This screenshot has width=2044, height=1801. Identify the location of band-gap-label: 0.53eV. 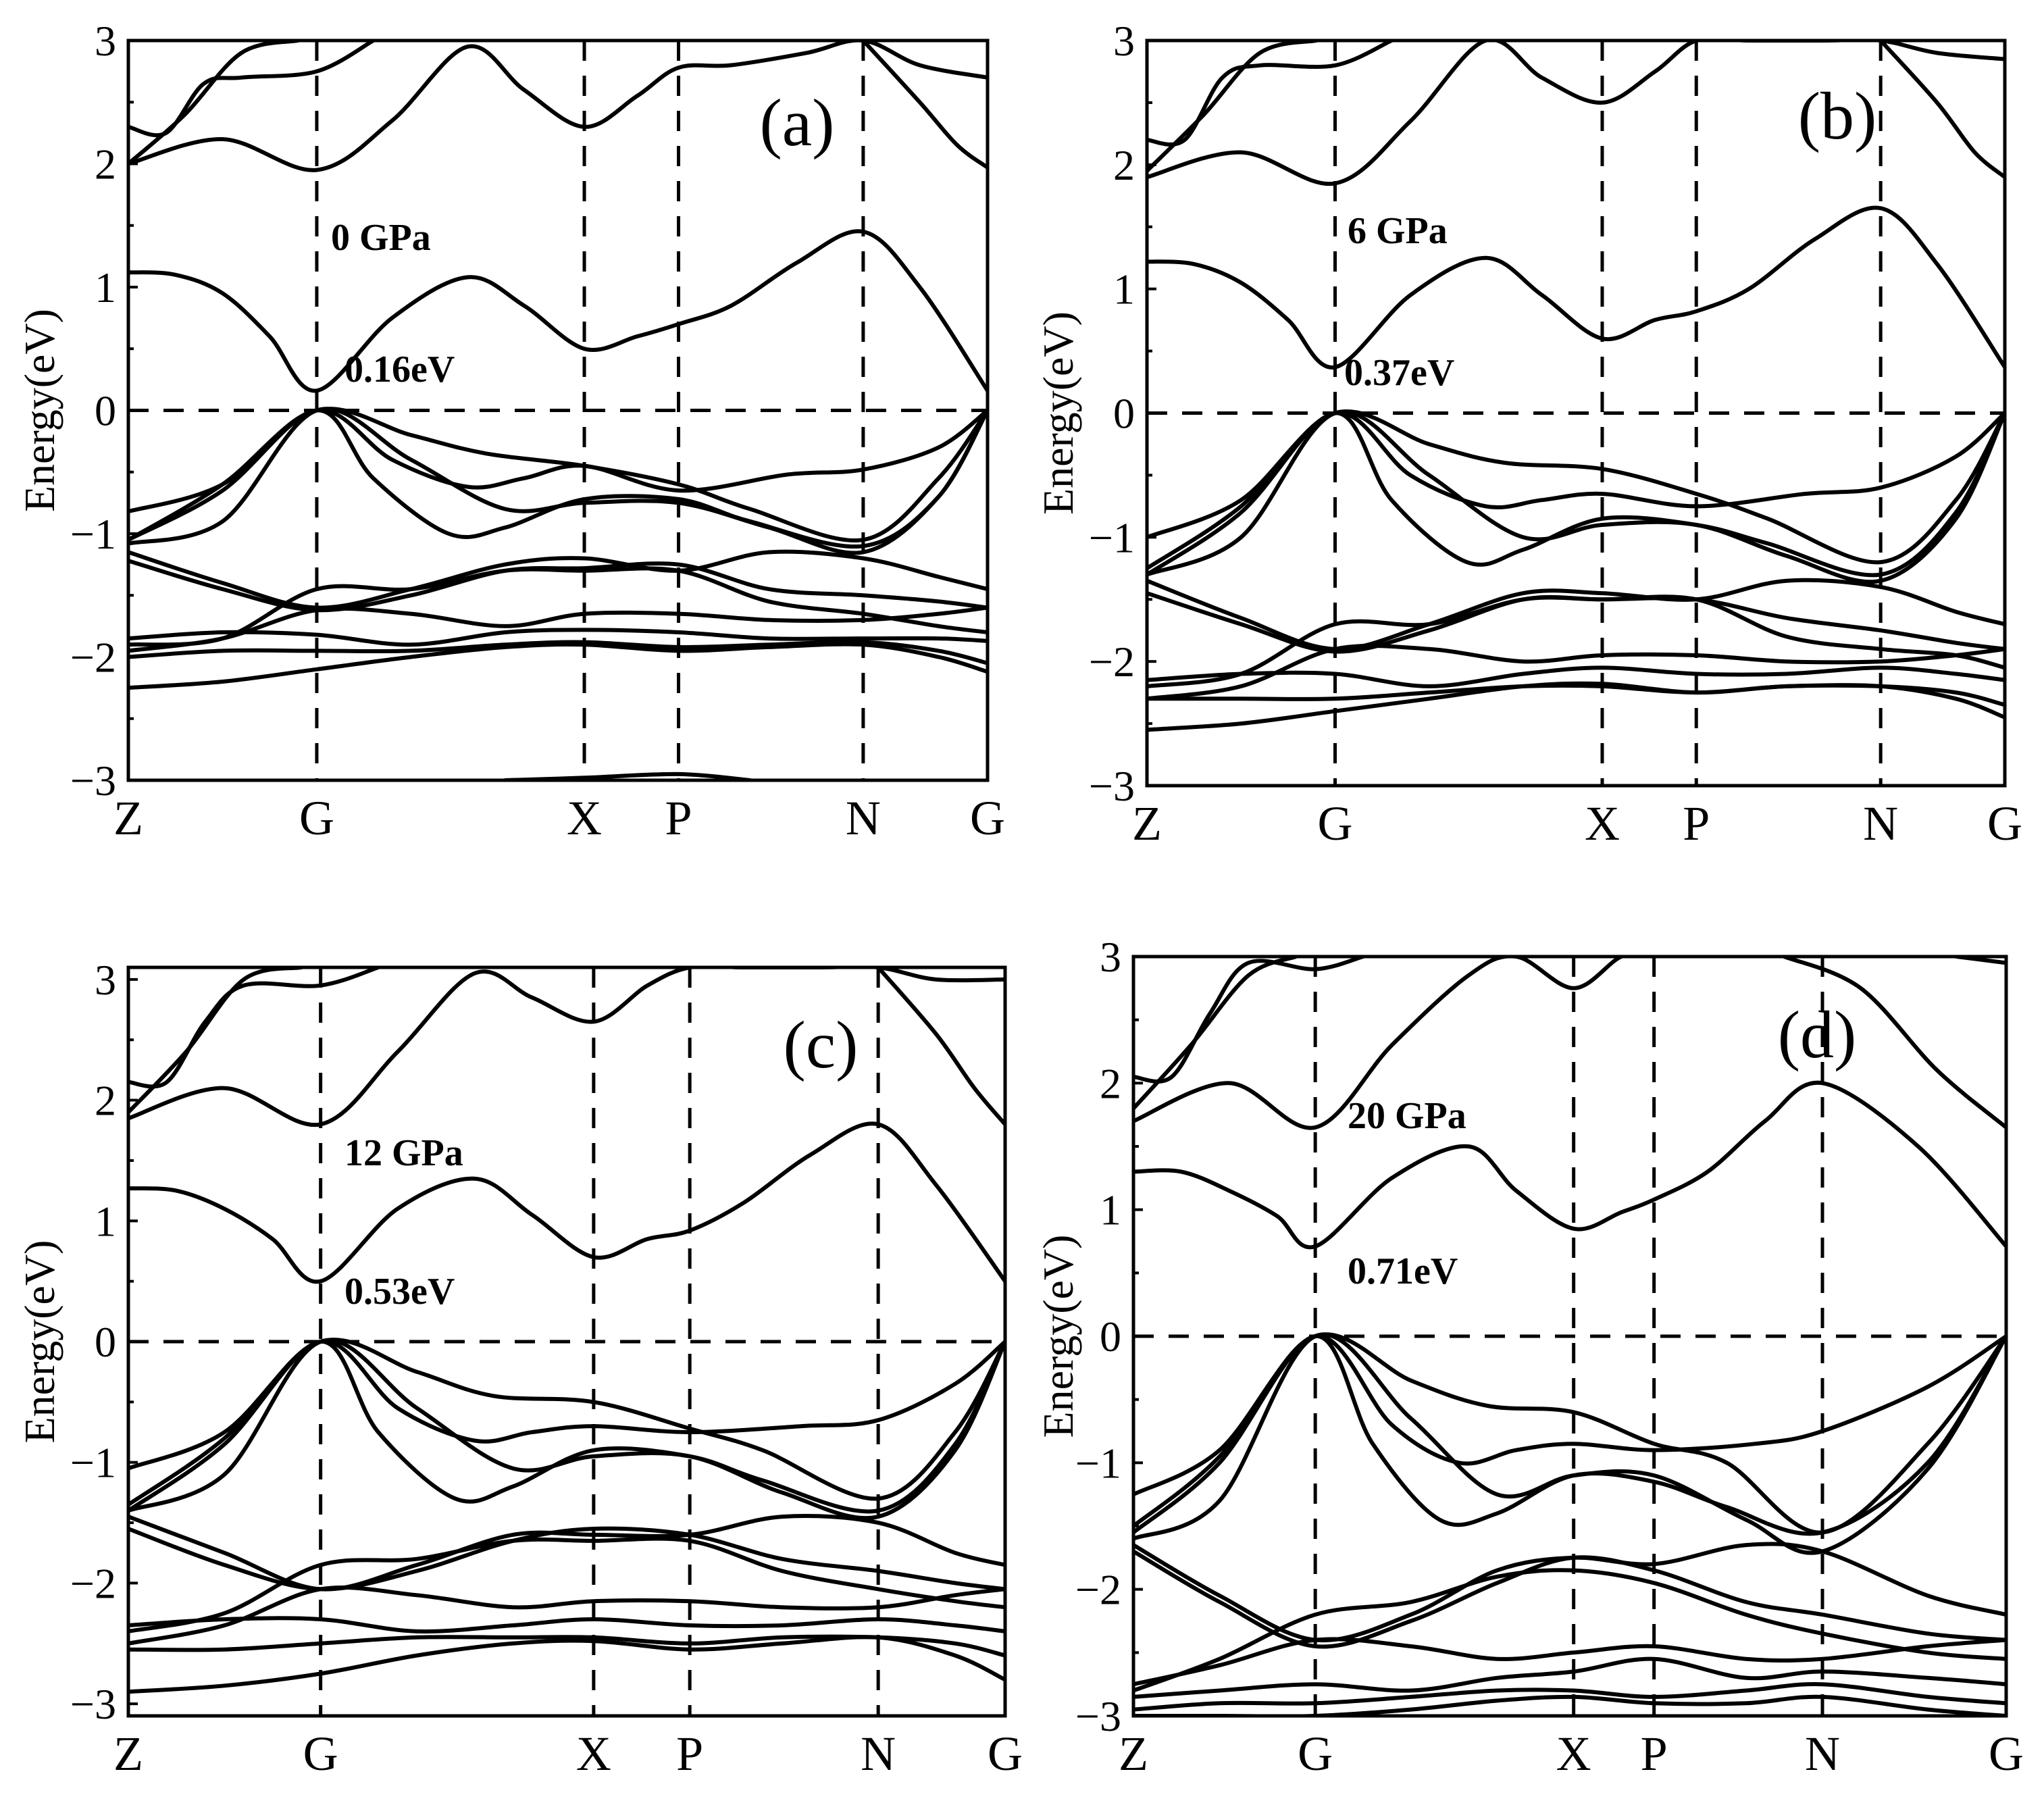
(399, 1292).